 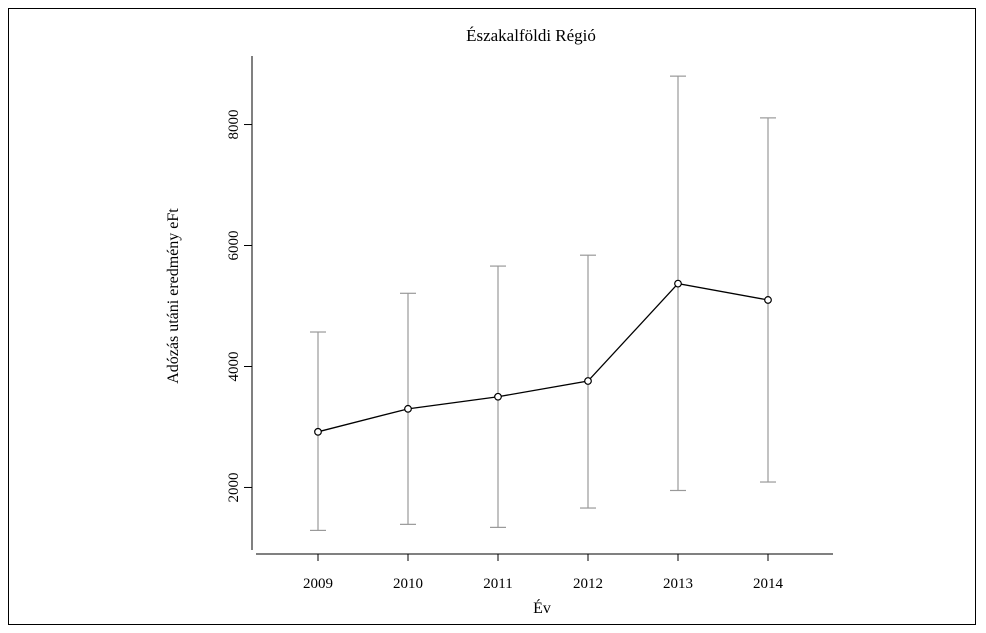 What do you see at coordinates (542, 607) in the screenshot?
I see `x-axis-label: Év` at bounding box center [542, 607].